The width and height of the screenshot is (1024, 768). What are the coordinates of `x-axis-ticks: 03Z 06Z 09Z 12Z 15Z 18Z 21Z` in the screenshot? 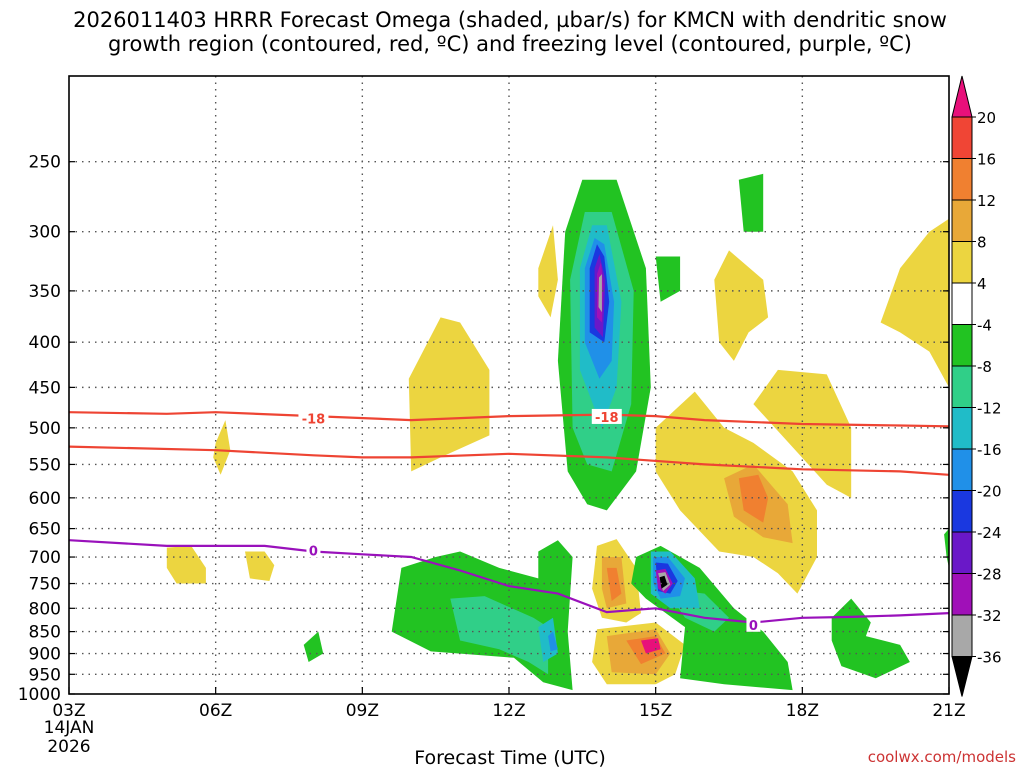 It's located at (509, 704).